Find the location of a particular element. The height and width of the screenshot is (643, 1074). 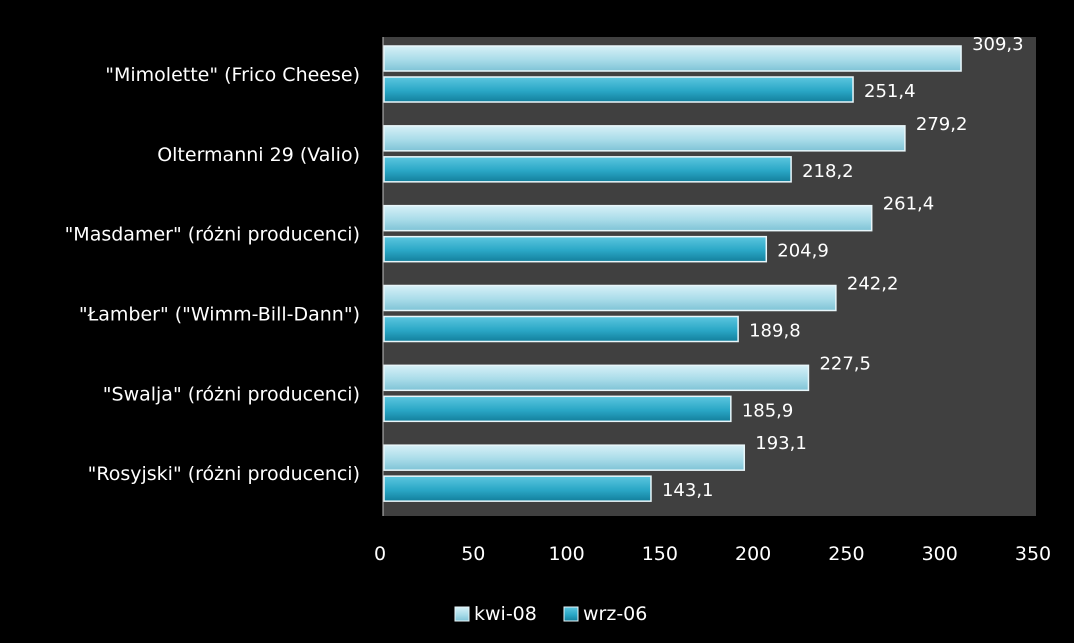

x-tick-label-1: 50 is located at coordinates (473, 554).